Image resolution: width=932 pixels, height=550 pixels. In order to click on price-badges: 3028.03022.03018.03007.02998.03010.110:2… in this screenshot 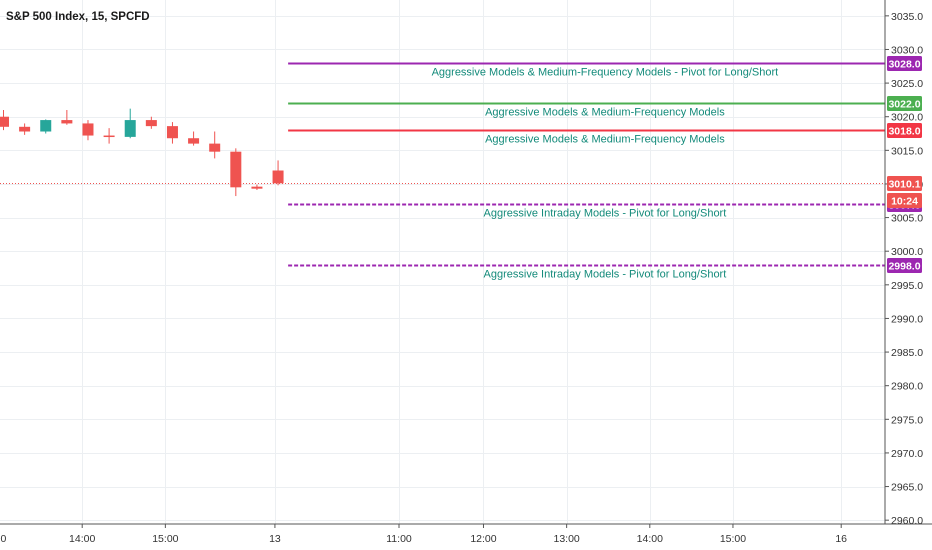, I will do `click(904, 164)`.